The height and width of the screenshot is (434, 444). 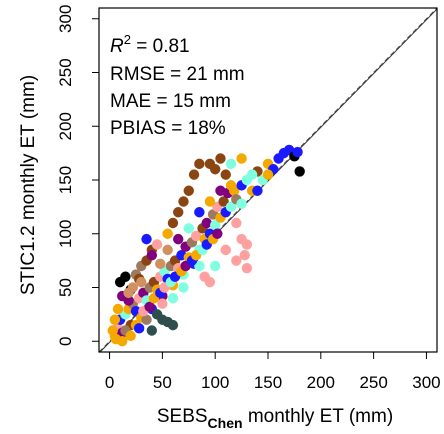 I want to click on y-tick-label: 100, so click(x=65, y=234).